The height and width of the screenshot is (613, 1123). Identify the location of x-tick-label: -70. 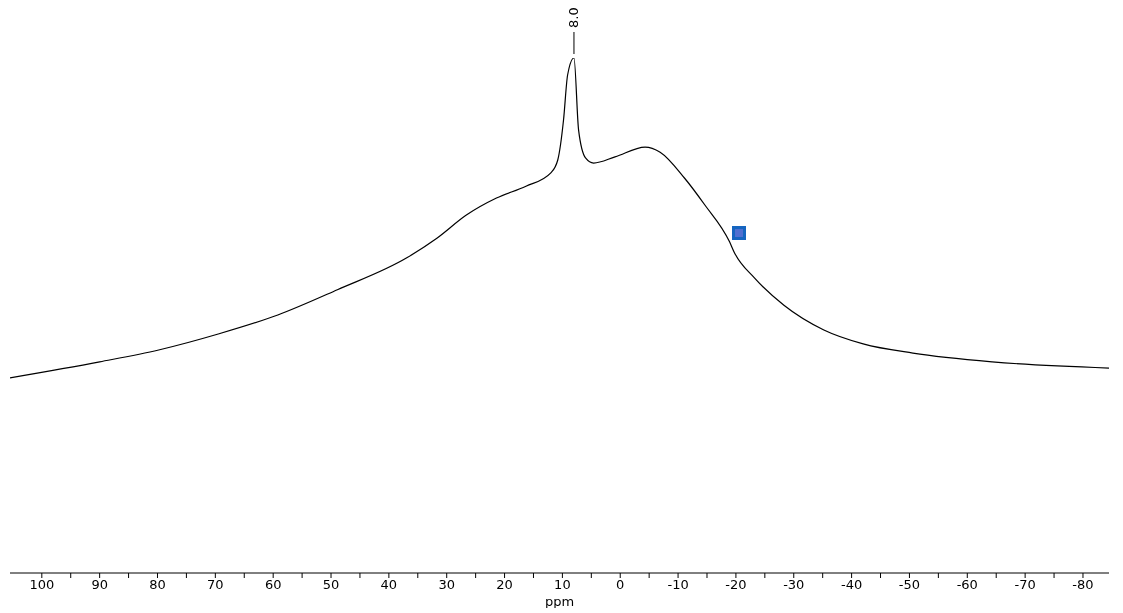
(1025, 585).